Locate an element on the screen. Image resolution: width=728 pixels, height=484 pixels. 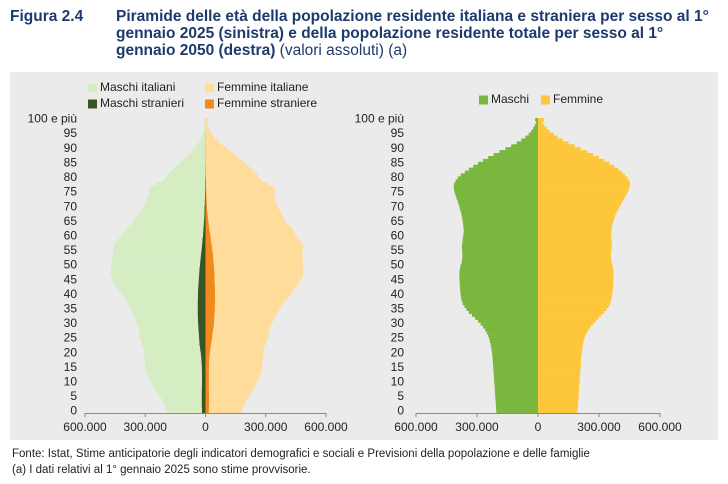
legend-label: Maschi is located at coordinates (510, 99).